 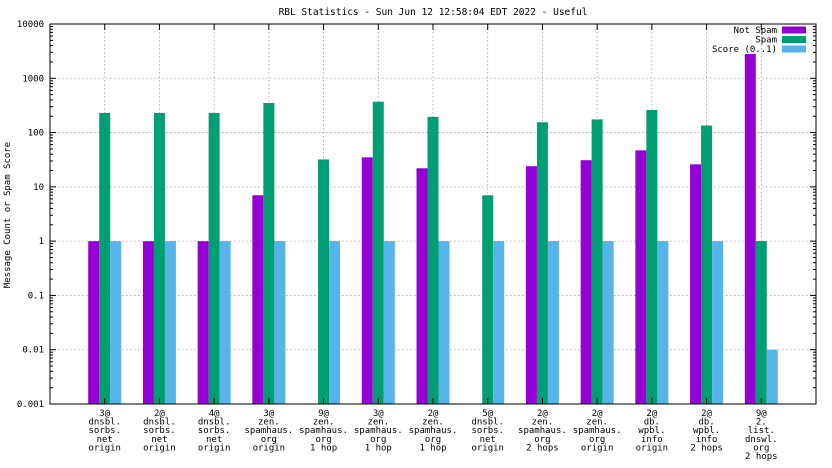 I want to click on x-category-label: 2@ db. wpbl. info 2 hops, so click(x=706, y=431).